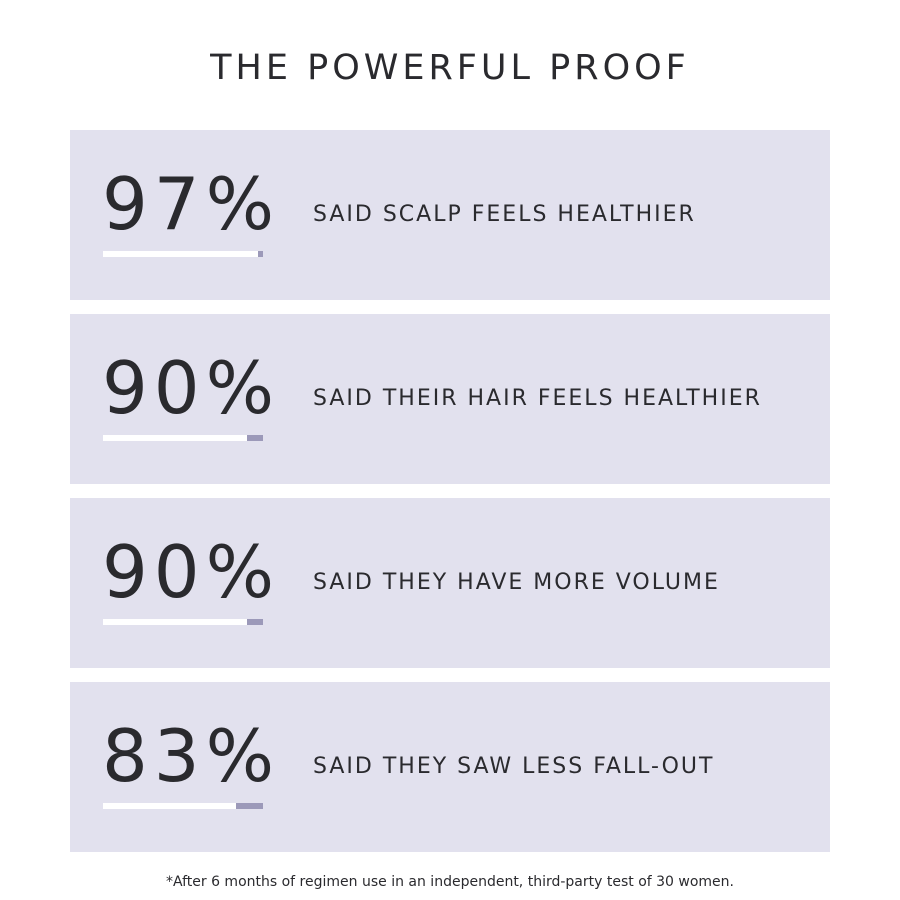 The height and width of the screenshot is (900, 900). What do you see at coordinates (504, 214) in the screenshot?
I see `stat-label: SAID SCALP FEELS HEALTHIER` at bounding box center [504, 214].